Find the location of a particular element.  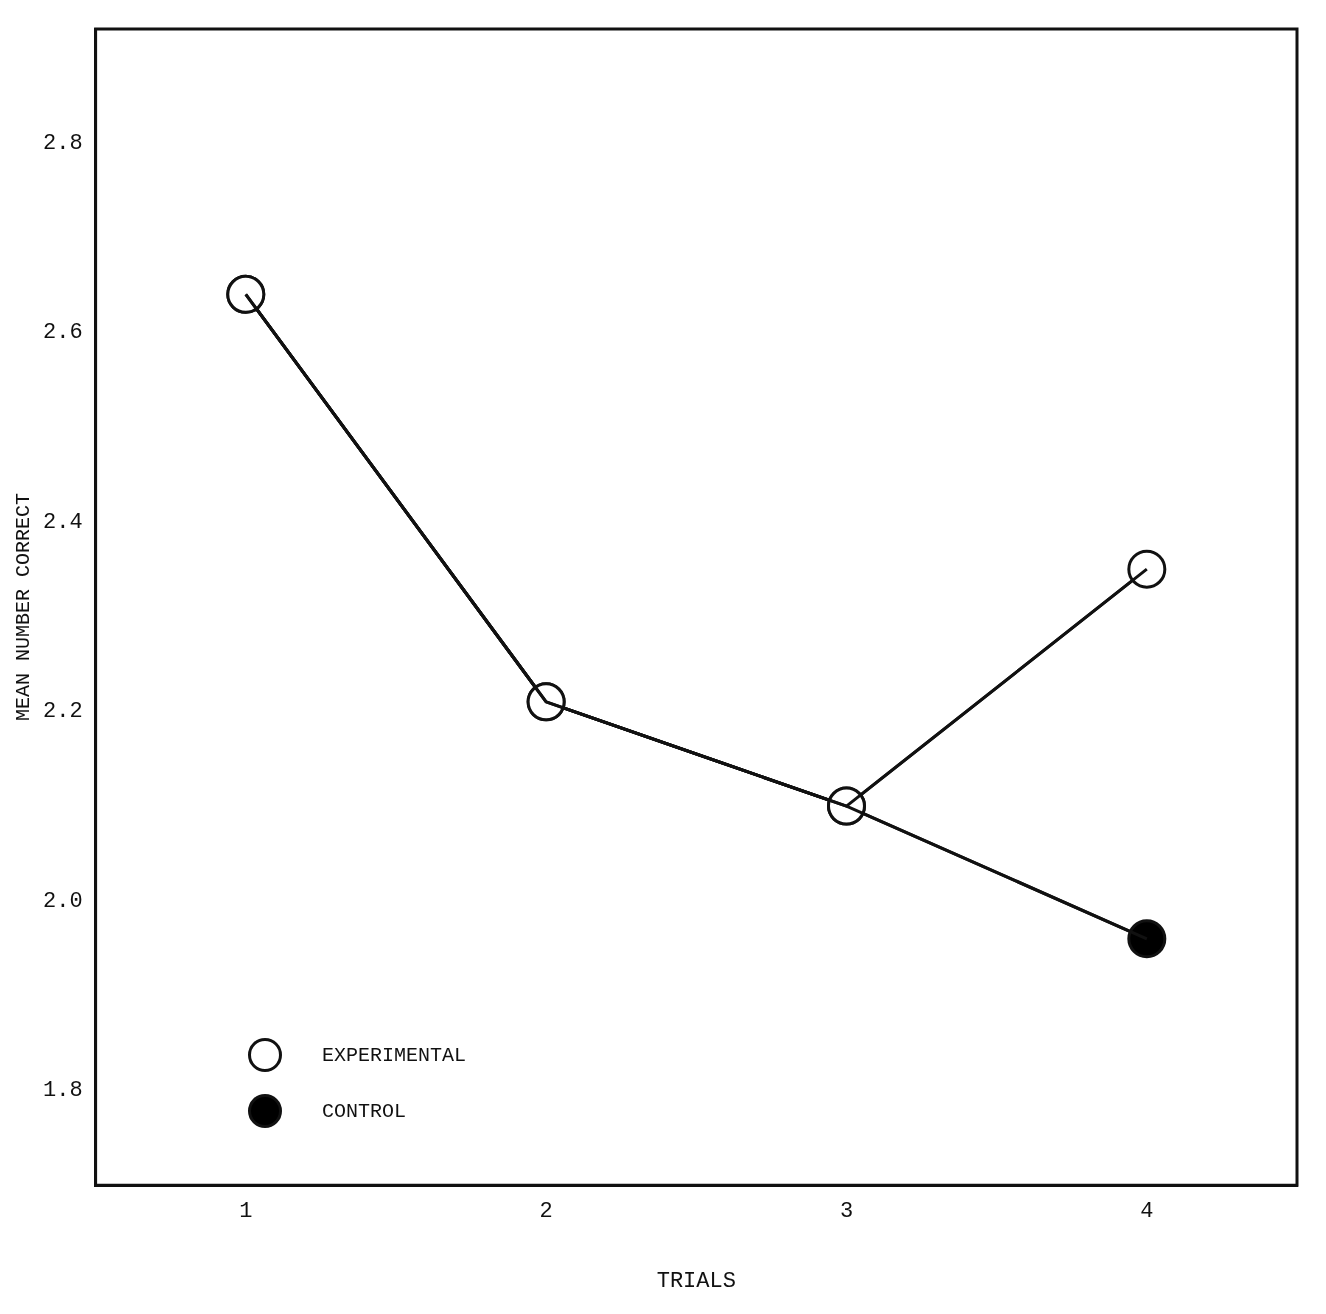

y-tick-label: 2.2 is located at coordinates (63, 712).